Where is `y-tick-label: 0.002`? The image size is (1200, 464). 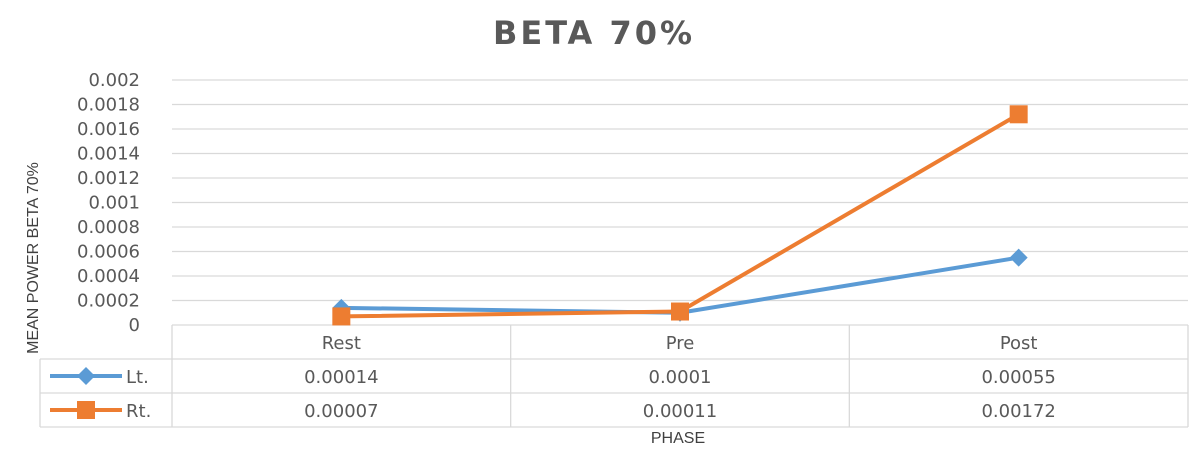 y-tick-label: 0.002 is located at coordinates (114, 80).